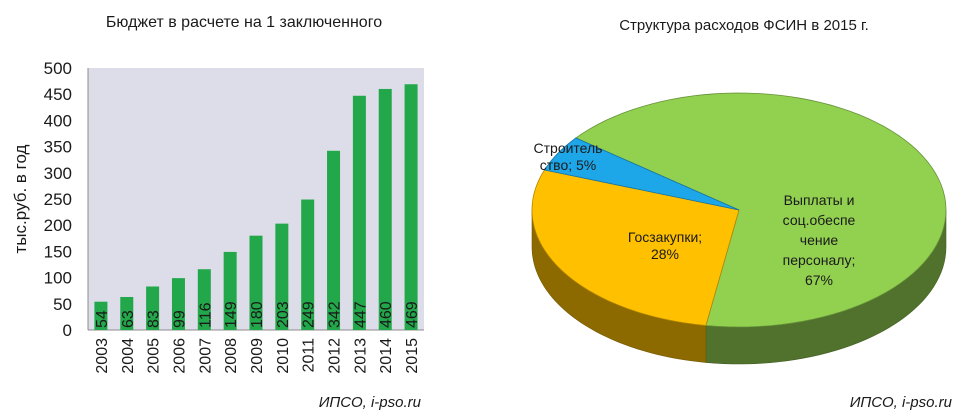 The width and height of the screenshot is (975, 415). What do you see at coordinates (205, 315) in the screenshot?
I see `bar-data-label: 116` at bounding box center [205, 315].